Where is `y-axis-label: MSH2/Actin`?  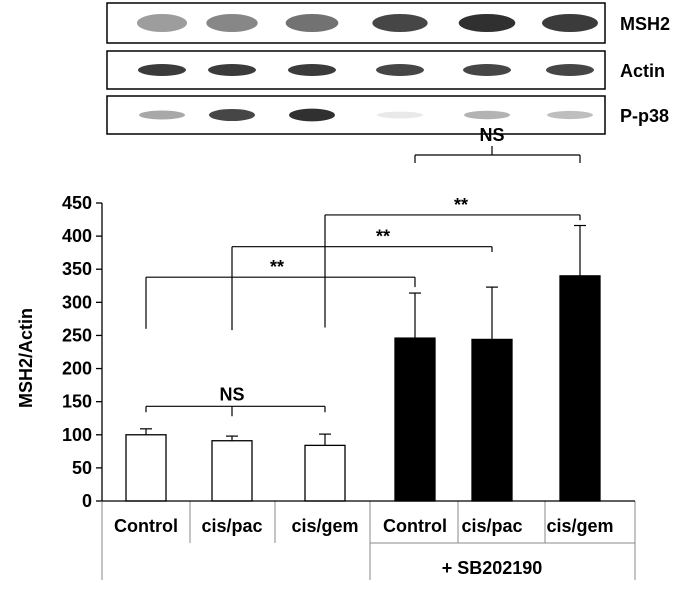 y-axis-label: MSH2/Actin is located at coordinates (26, 358).